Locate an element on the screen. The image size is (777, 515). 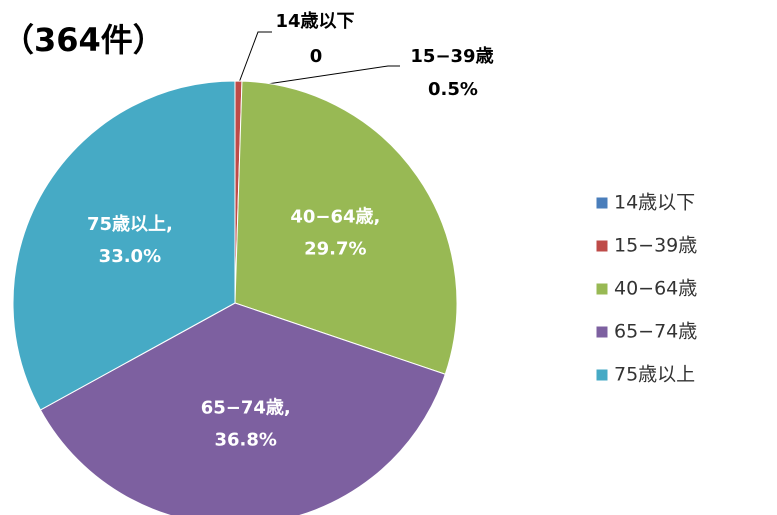
legend-label: 75歳以上 is located at coordinates (654, 375).